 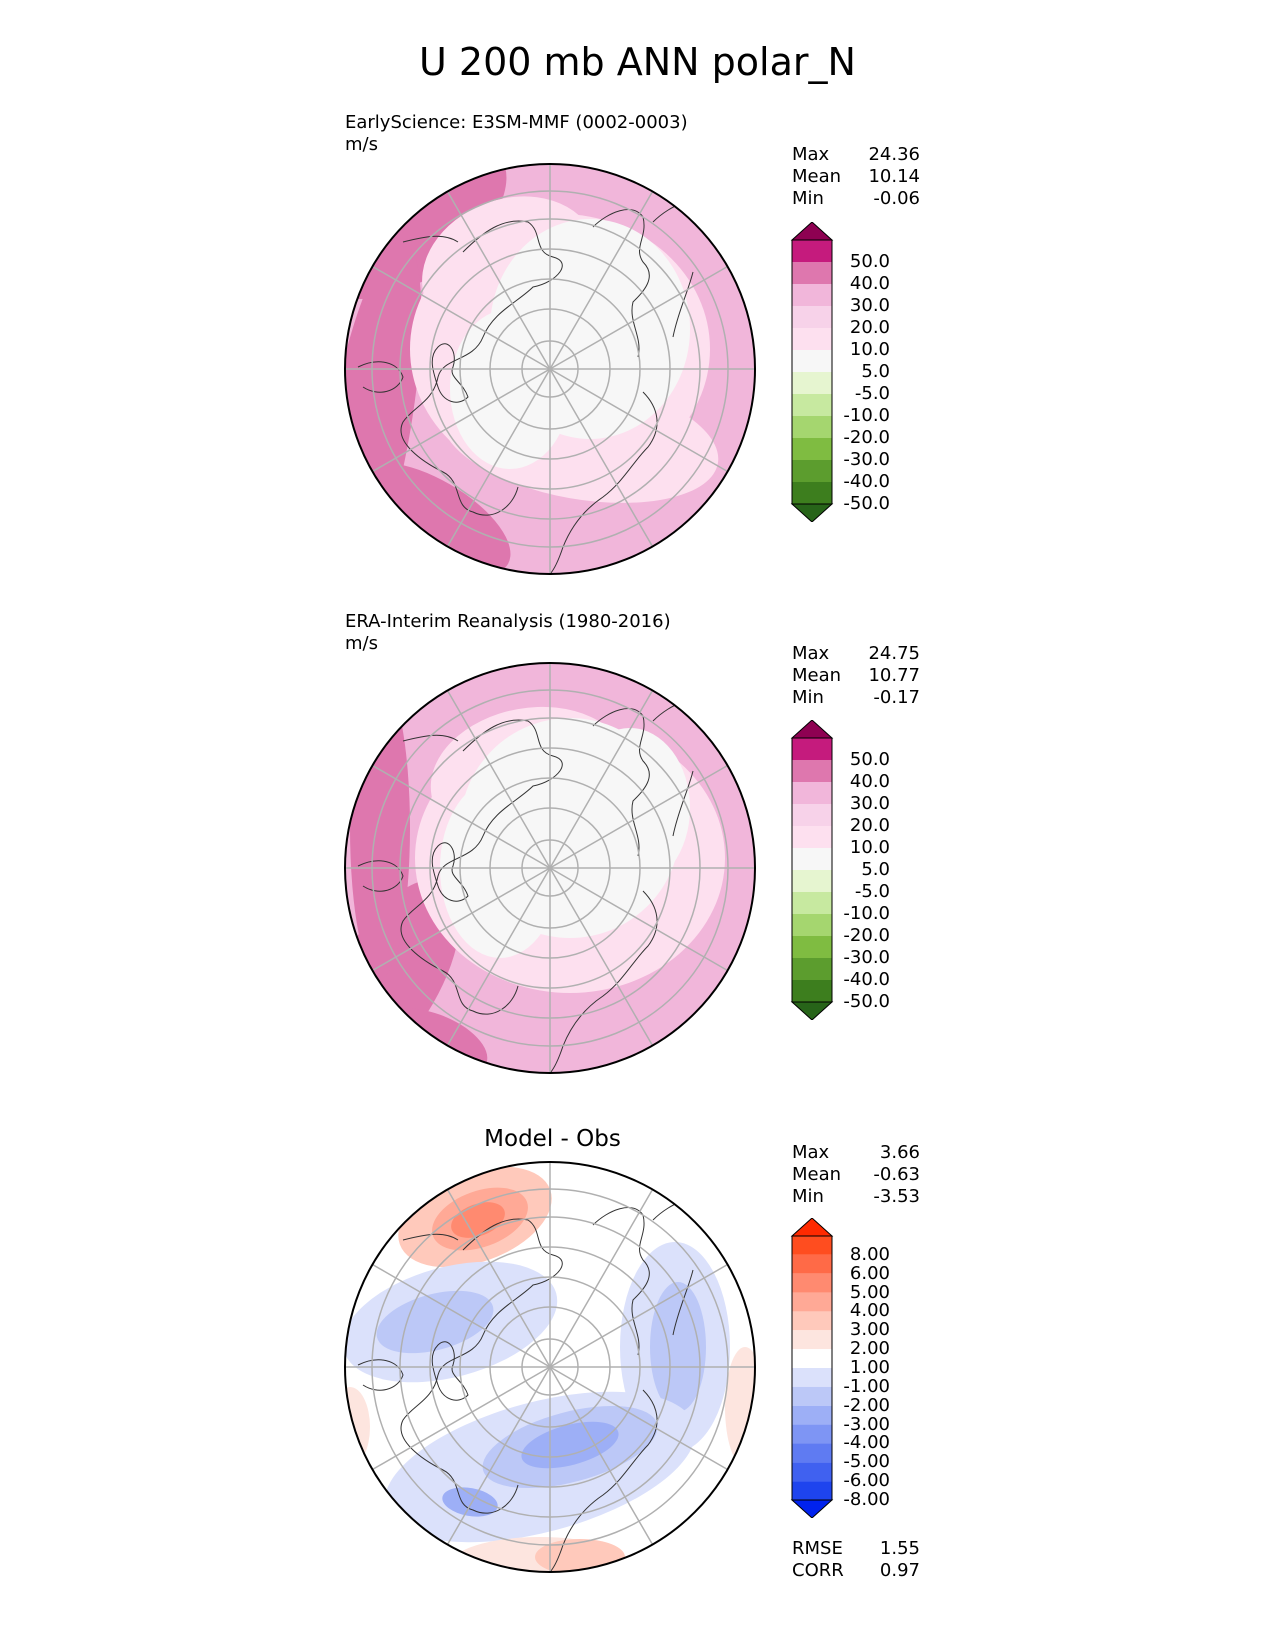 What do you see at coordinates (516, 122) in the screenshot?
I see `panel-title: EarlyScience: E3SM-MMF (0002-0003)` at bounding box center [516, 122].